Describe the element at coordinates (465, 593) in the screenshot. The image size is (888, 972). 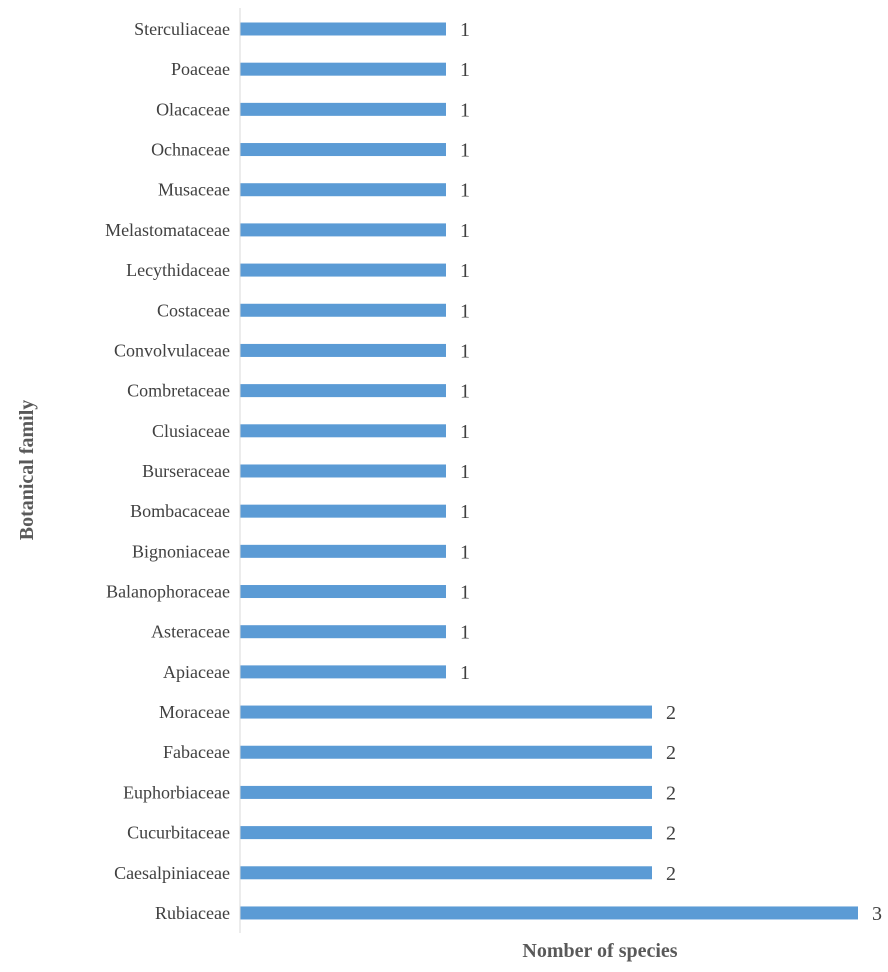
I see `value-label-balanophoraceae: 1` at that location.